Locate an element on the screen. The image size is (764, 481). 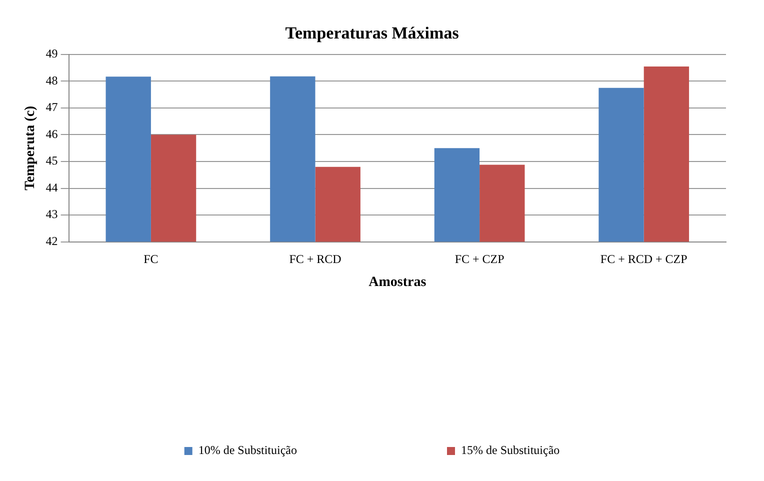
y-axis-title: Temperuta (c) is located at coordinates (30, 147).